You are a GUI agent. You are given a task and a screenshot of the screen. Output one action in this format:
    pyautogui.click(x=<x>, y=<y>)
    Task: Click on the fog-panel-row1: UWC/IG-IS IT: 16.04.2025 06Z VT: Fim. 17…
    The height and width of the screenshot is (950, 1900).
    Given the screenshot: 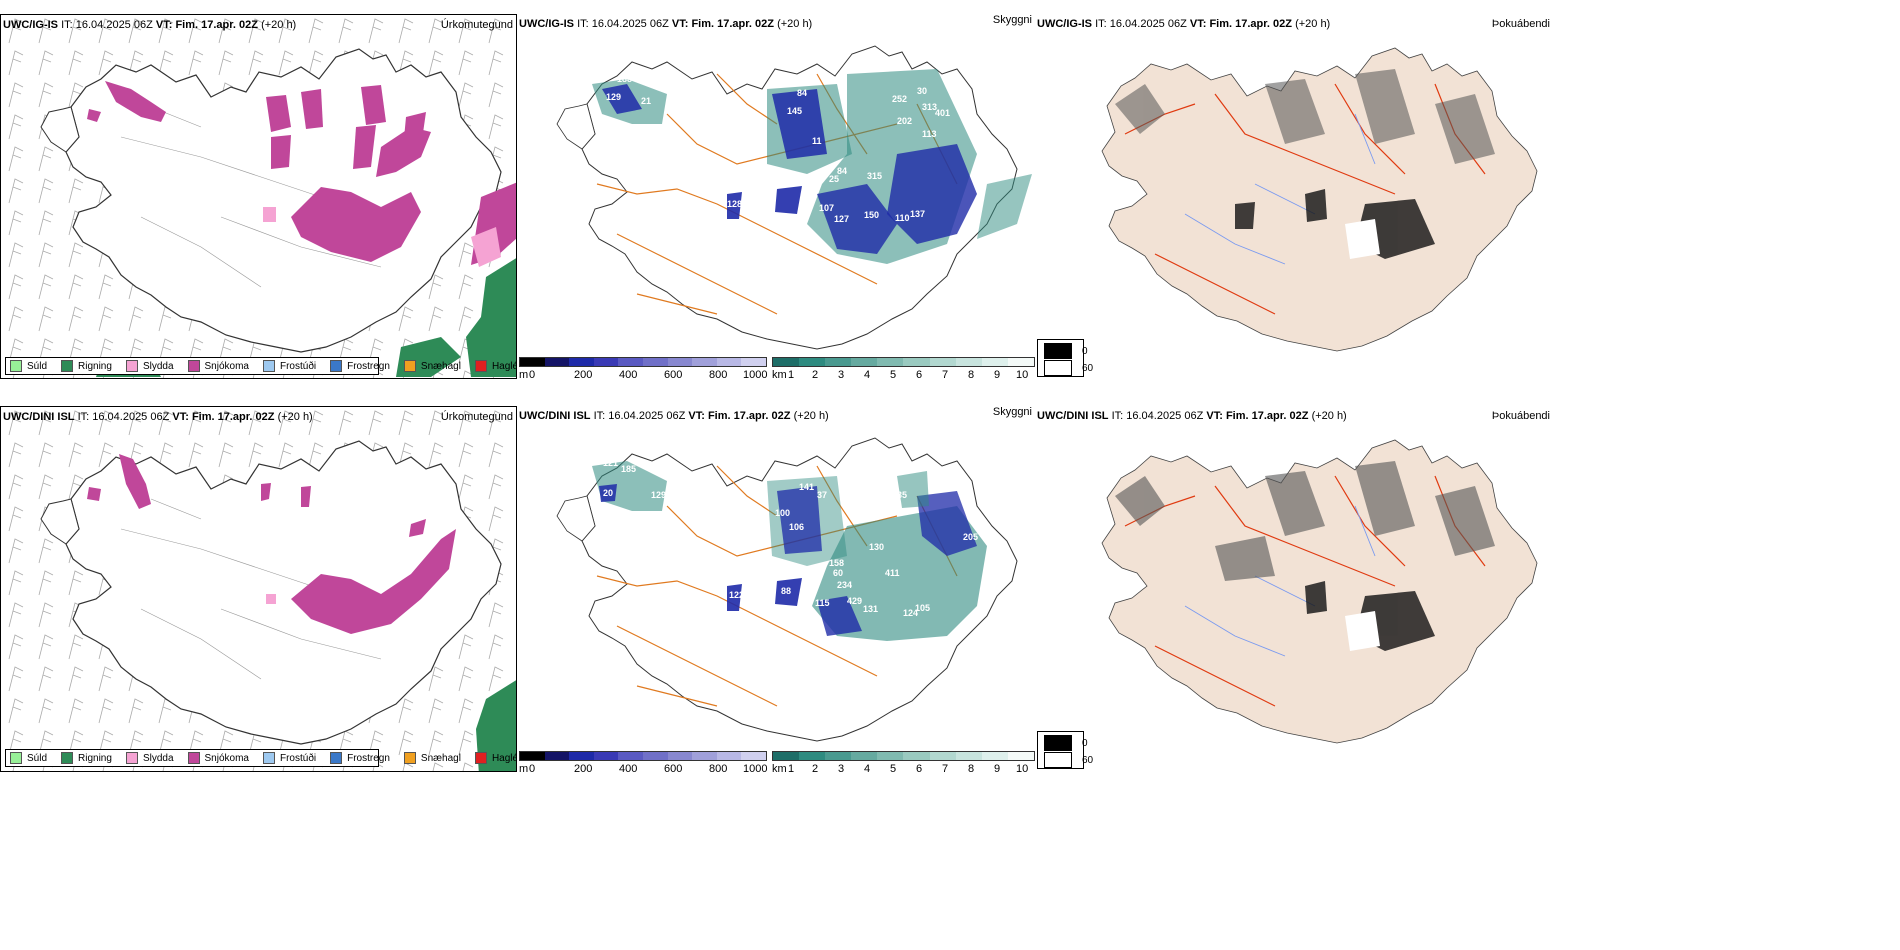 What is the action you would take?
    pyautogui.click(x=1295, y=196)
    